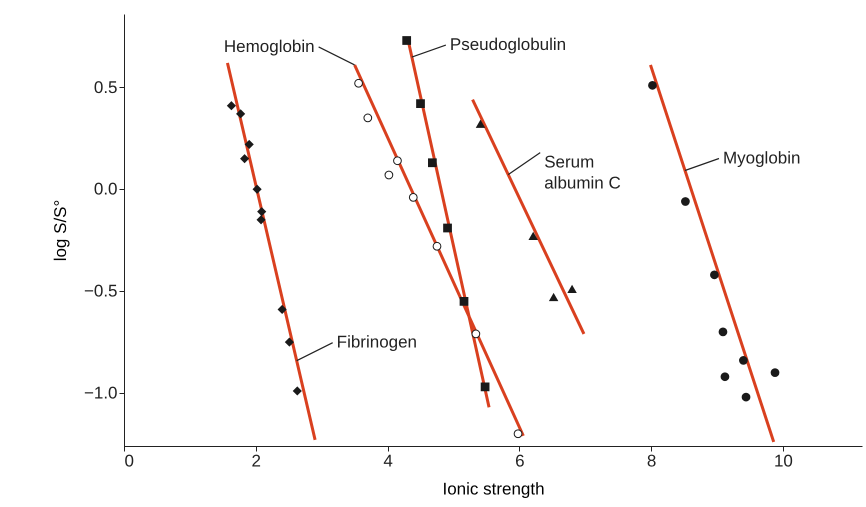 Image resolution: width=866 pixels, height=507 pixels. What do you see at coordinates (651, 461) in the screenshot?
I see `x-tick-label: 8` at bounding box center [651, 461].